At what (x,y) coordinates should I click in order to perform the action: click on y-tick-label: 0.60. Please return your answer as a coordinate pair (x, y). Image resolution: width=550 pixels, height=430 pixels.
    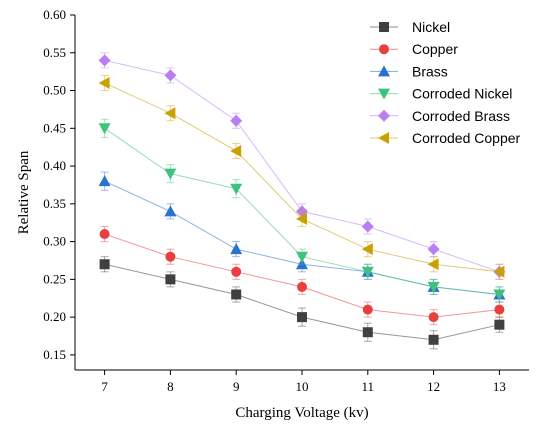
    Looking at the image, I should click on (54, 14).